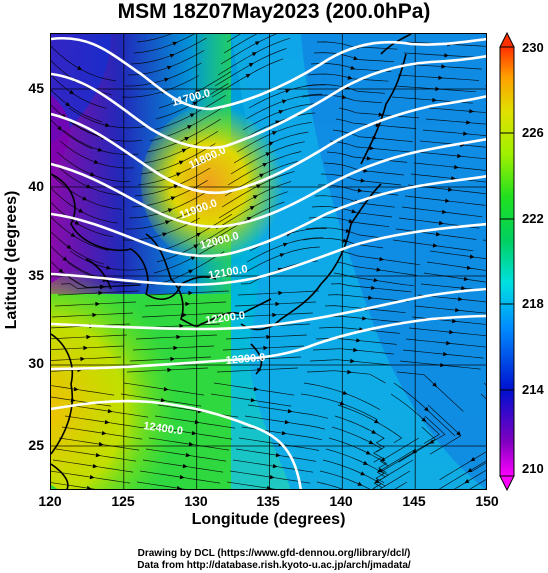  Describe the element at coordinates (341, 501) in the screenshot. I see `x-tick-140: 140` at that location.